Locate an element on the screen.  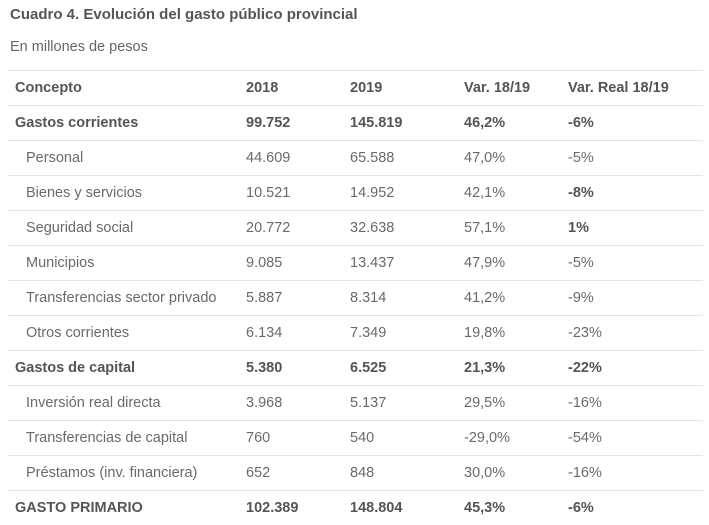
cell-concepto: Seguridad social is located at coordinates (127, 228).